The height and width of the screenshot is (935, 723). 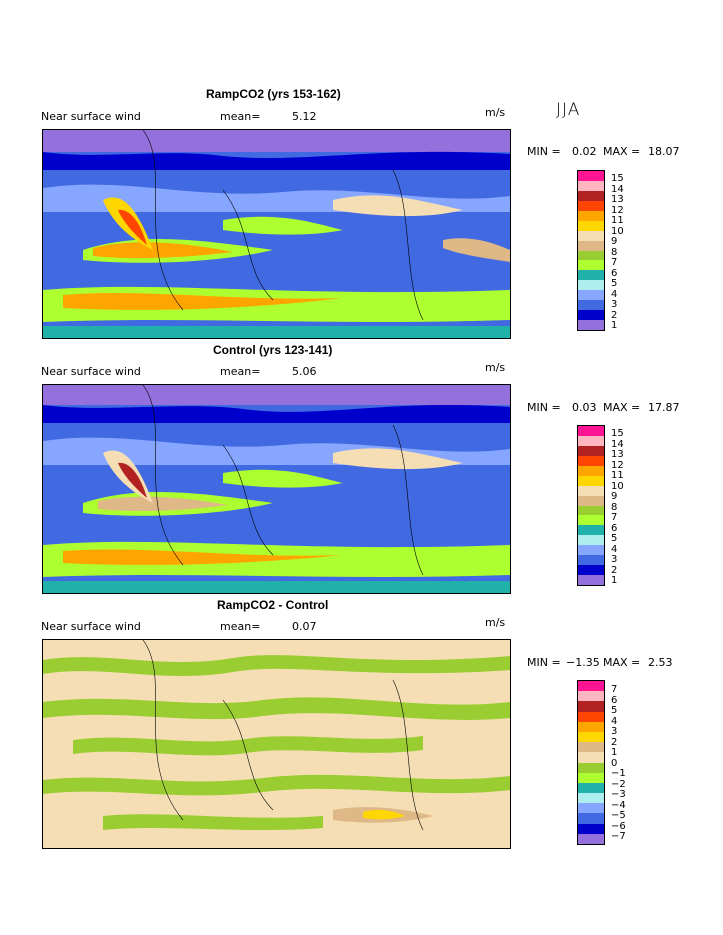 I want to click on panel3-mean-label: mean=, so click(x=240, y=626).